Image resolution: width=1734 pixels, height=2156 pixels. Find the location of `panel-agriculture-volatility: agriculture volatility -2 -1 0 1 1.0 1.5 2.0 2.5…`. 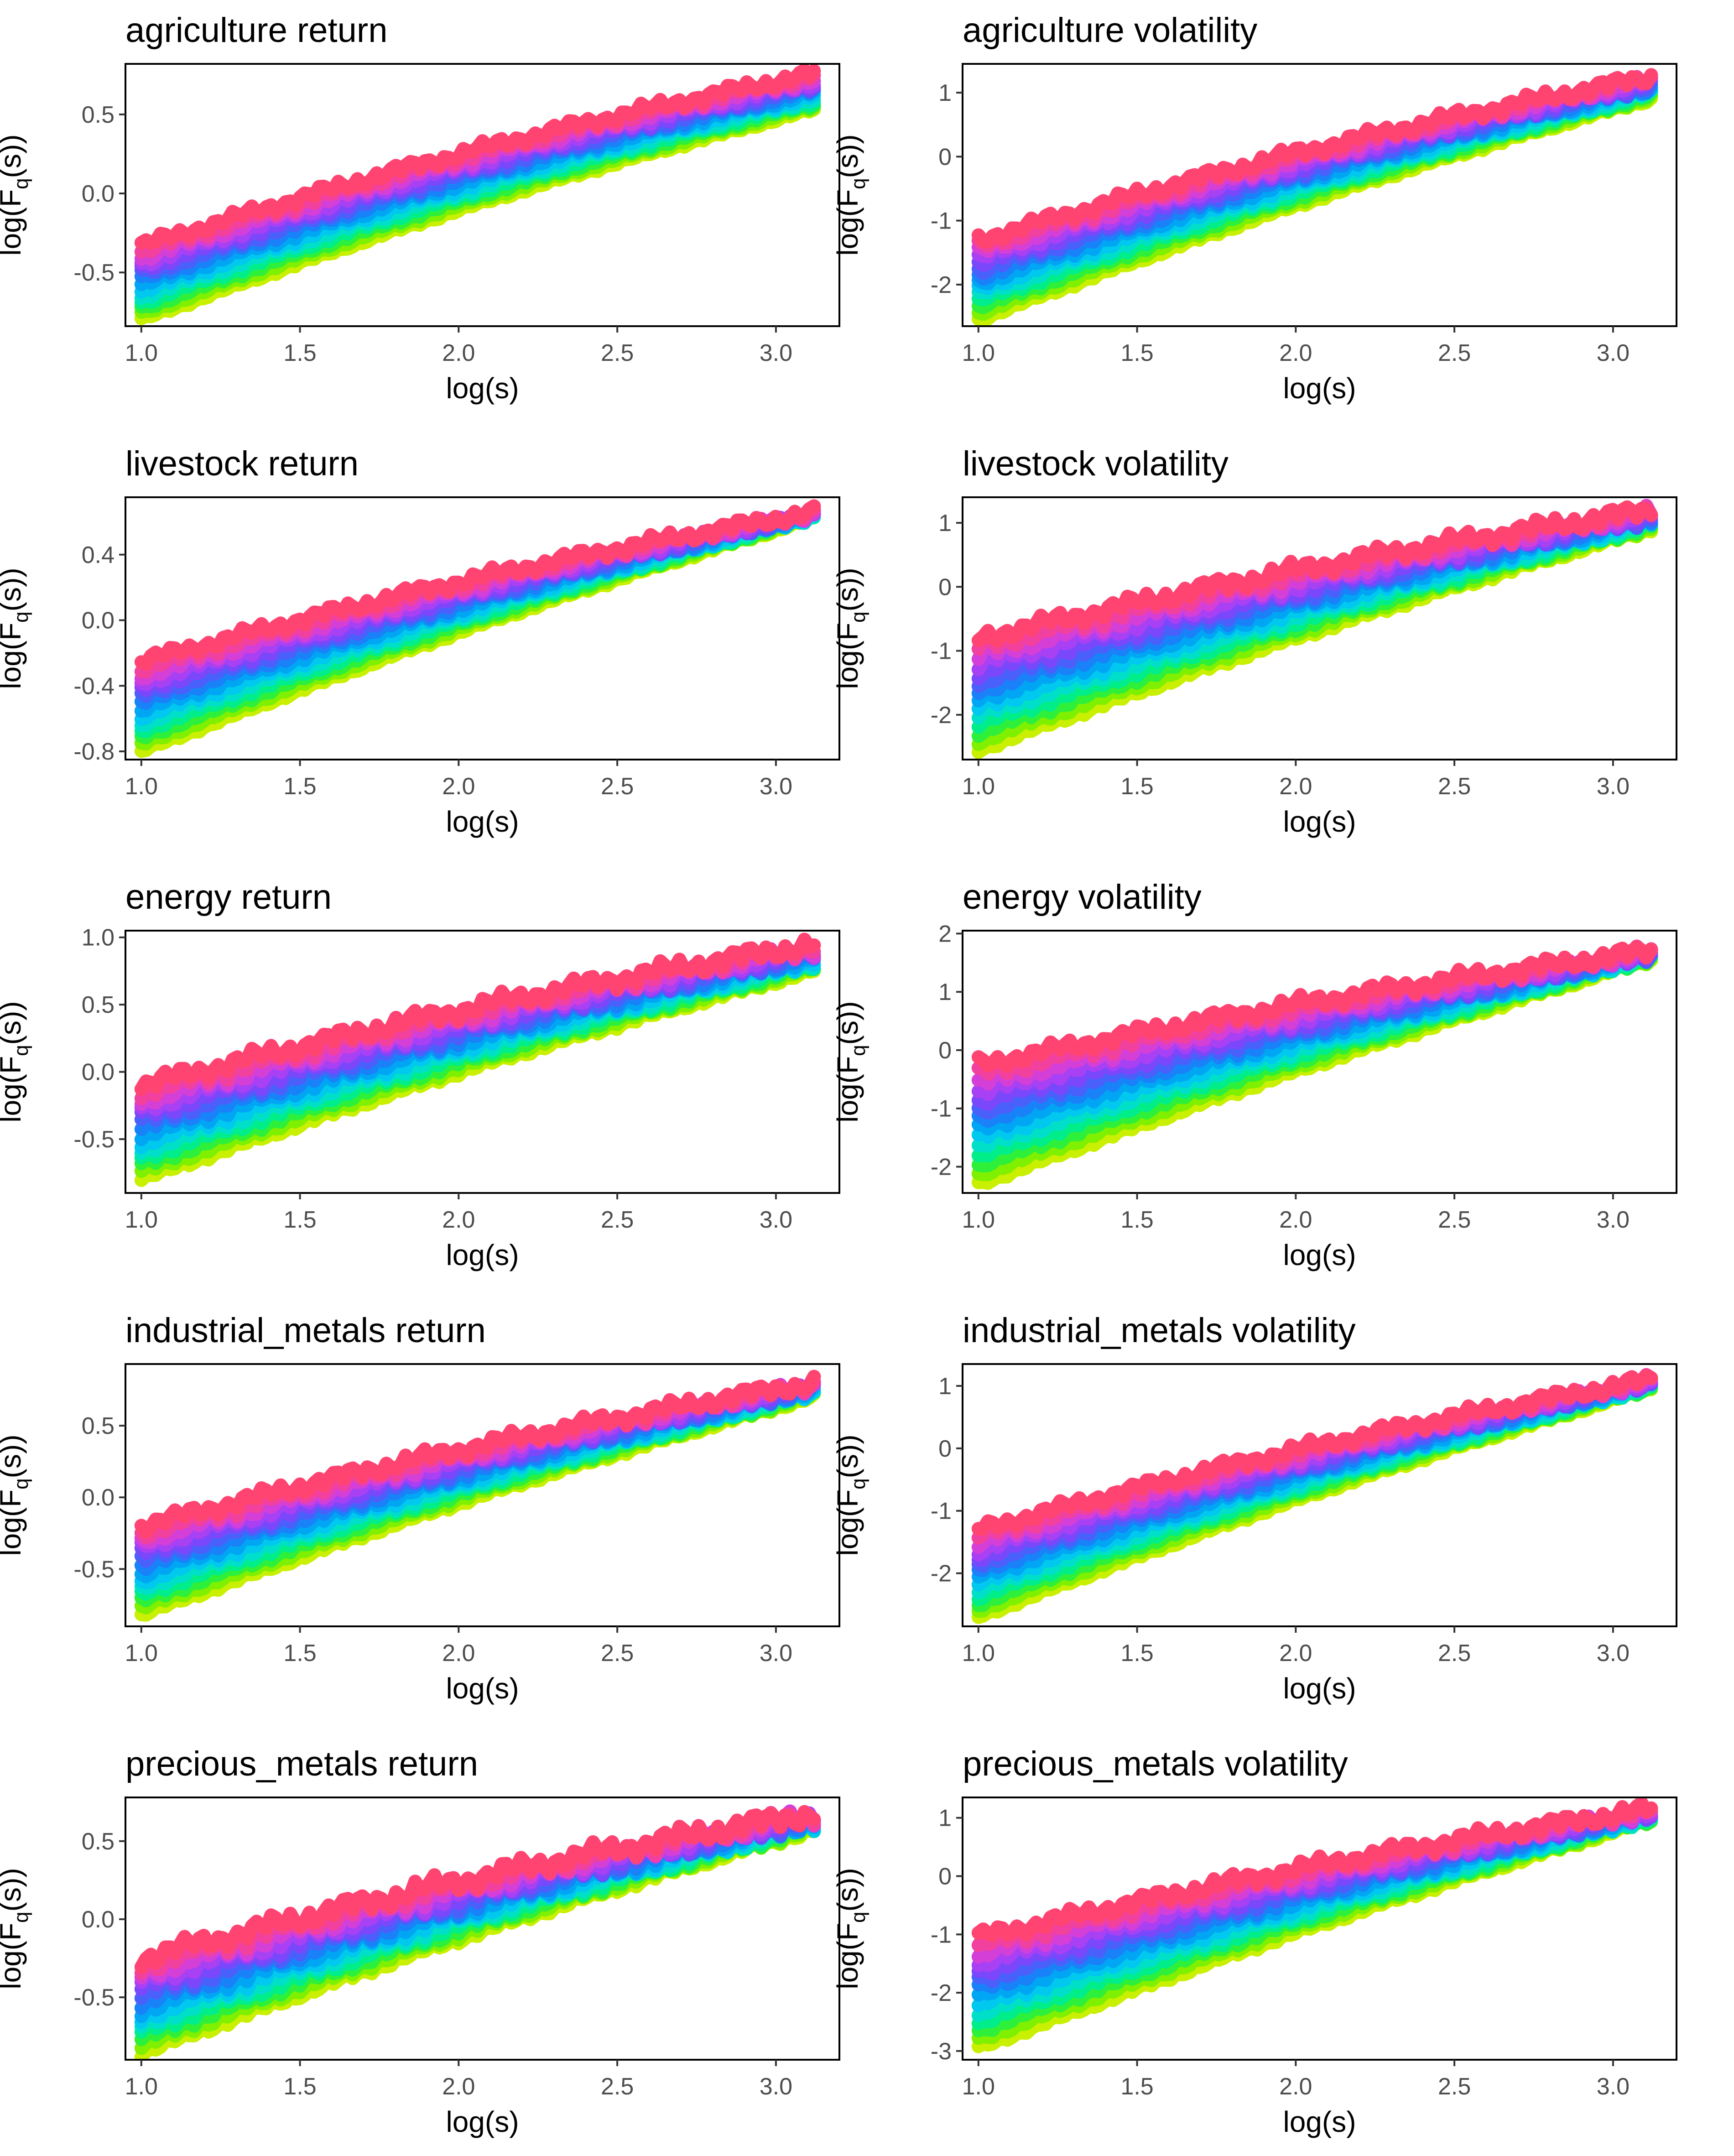

panel-agriculture-volatility: agriculture volatility -2 -1 0 1 1.0 1.5 2.0 2.5… is located at coordinates (1254, 208).